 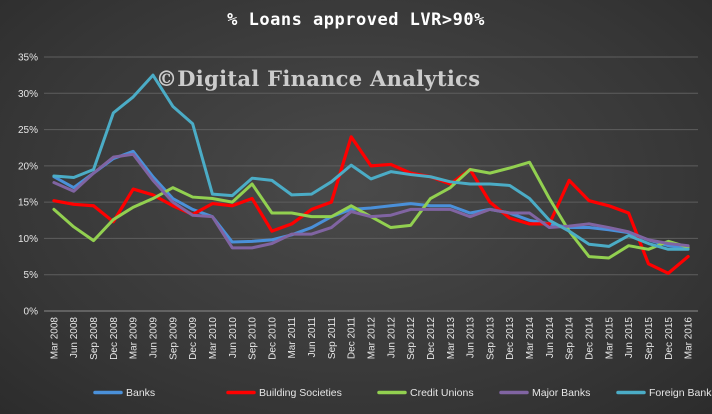 What do you see at coordinates (689, 338) in the screenshot?
I see `x-tick-label: Mar 2016` at bounding box center [689, 338].